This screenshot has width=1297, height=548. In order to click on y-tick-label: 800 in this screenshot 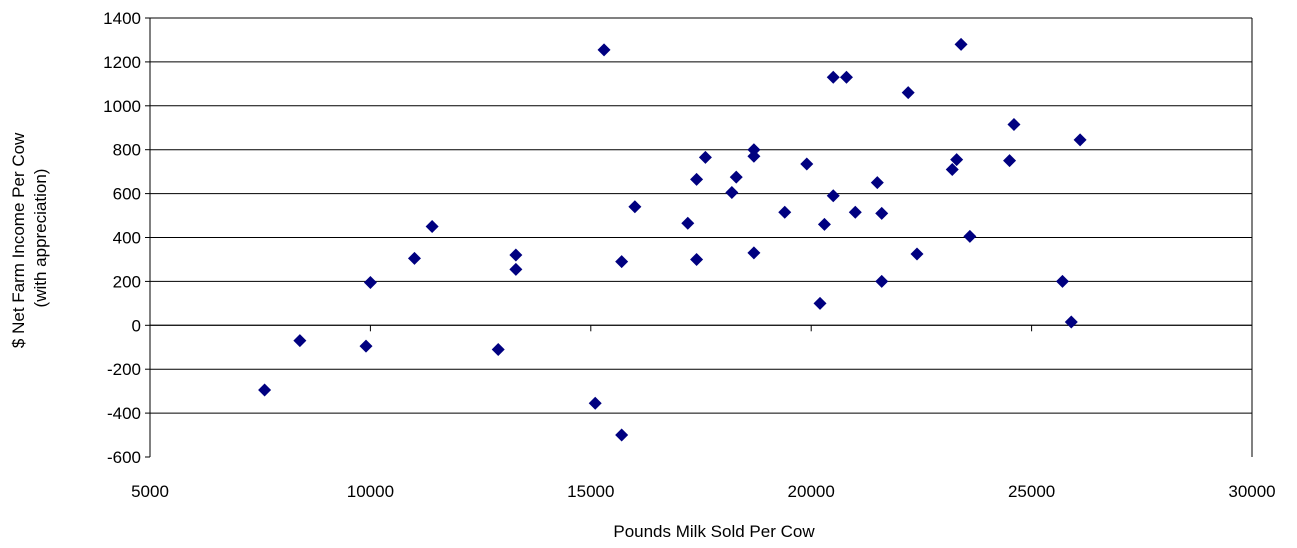, I will do `click(127, 150)`.